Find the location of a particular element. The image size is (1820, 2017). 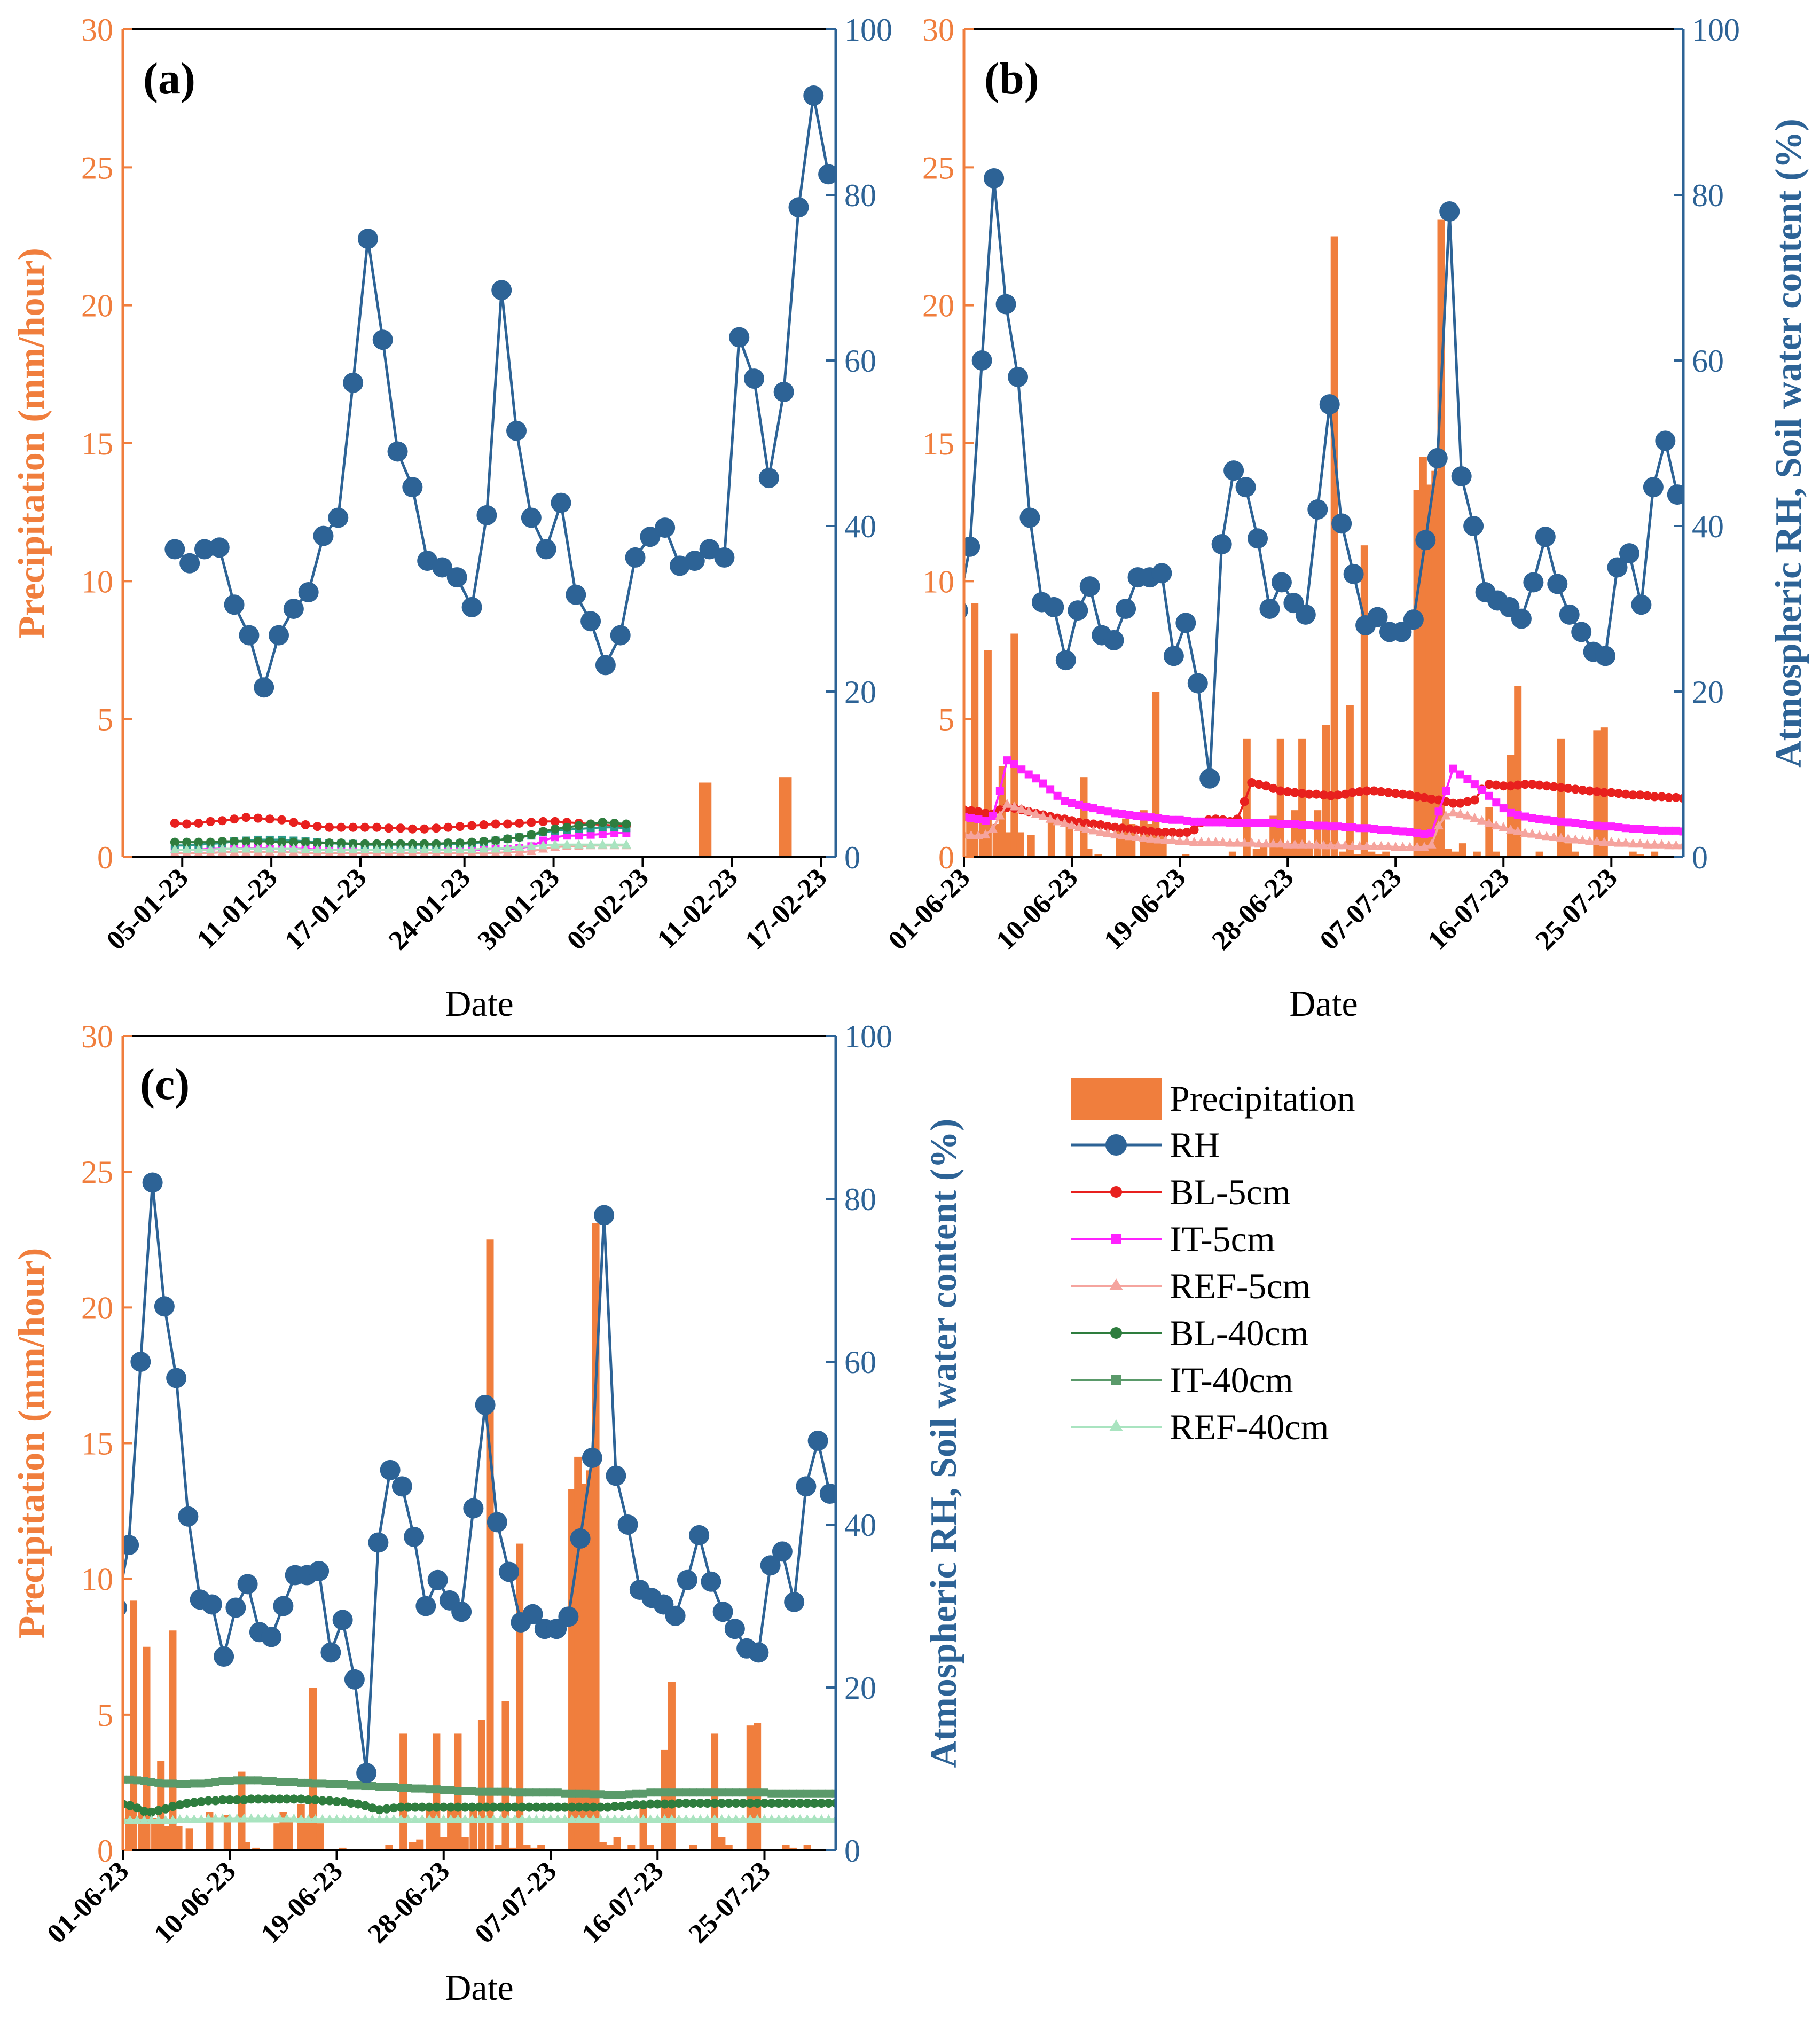

legend-precipitation-swatch is located at coordinates (1116, 1099).